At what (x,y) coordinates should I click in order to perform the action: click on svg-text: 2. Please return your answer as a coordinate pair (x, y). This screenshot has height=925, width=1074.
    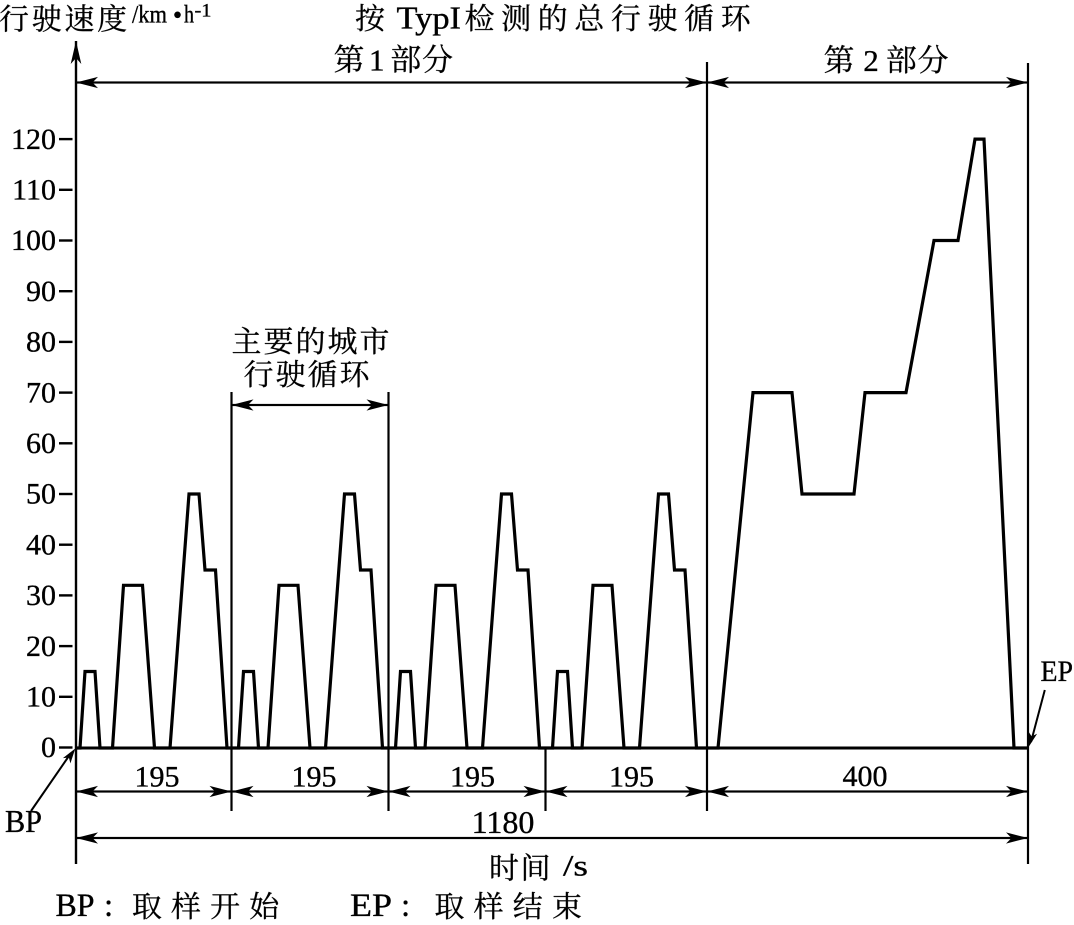
    Looking at the image, I should click on (871, 60).